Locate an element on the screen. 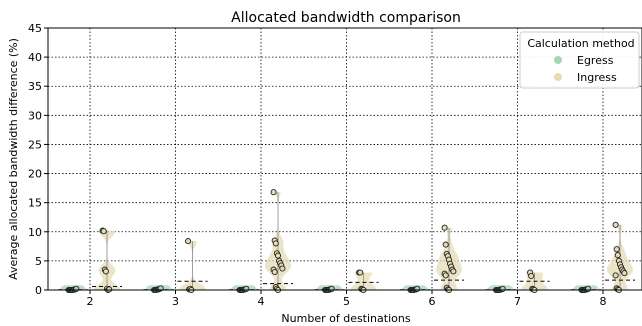 This screenshot has width=642, height=326. legend-box is located at coordinates (579, 60).